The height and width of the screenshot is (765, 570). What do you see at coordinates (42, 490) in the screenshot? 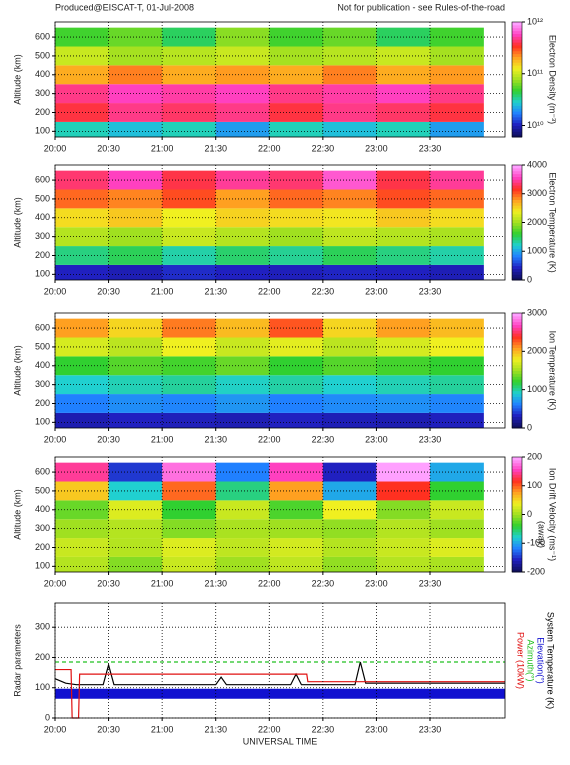
I see `y-tick-label: 500` at bounding box center [42, 490].